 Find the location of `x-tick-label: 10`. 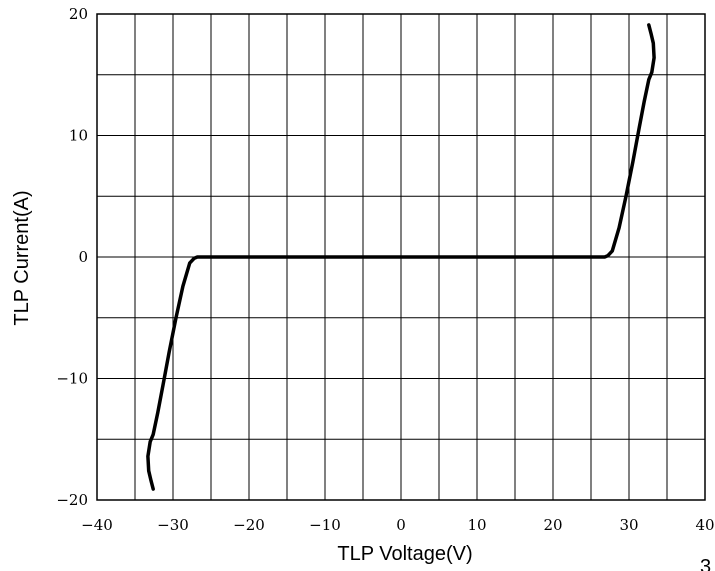

x-tick-label: 10 is located at coordinates (476, 525).